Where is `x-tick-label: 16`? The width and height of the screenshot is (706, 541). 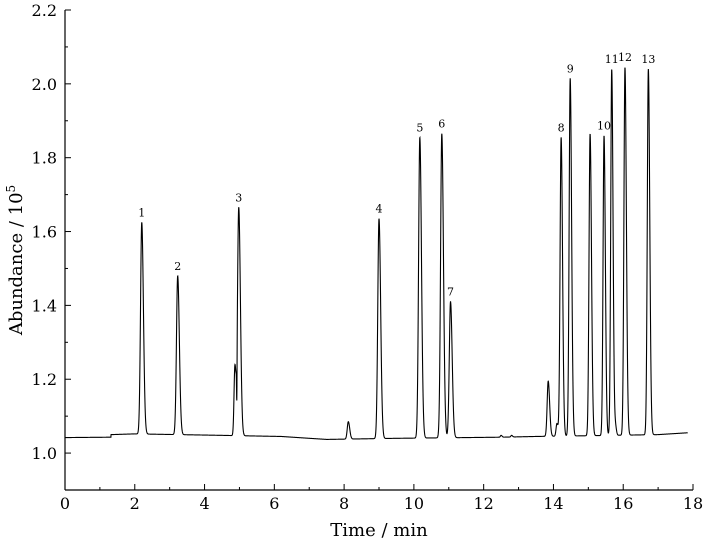 x-tick-label: 16 is located at coordinates (623, 503).